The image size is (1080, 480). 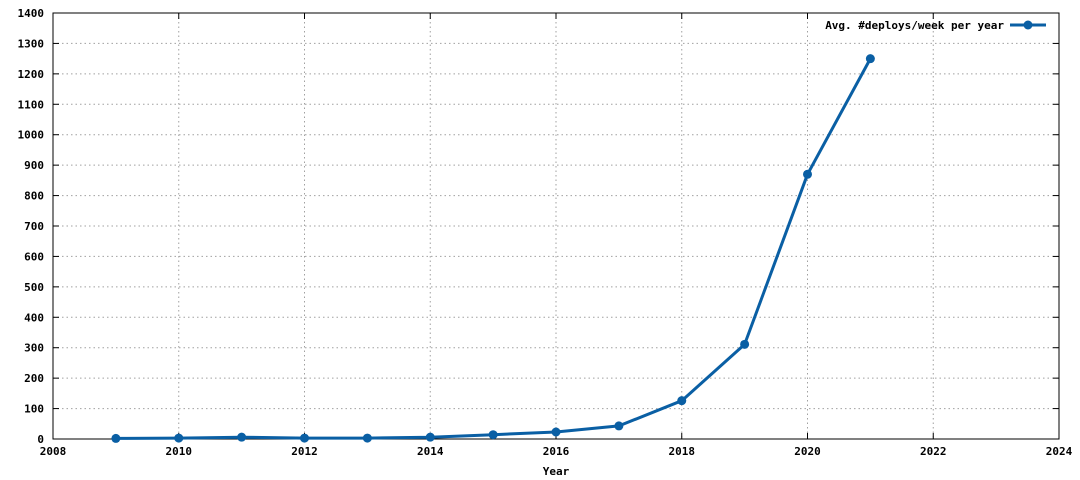 What do you see at coordinates (914, 25) in the screenshot?
I see `legend-label: Avg. #deploys/week per year` at bounding box center [914, 25].